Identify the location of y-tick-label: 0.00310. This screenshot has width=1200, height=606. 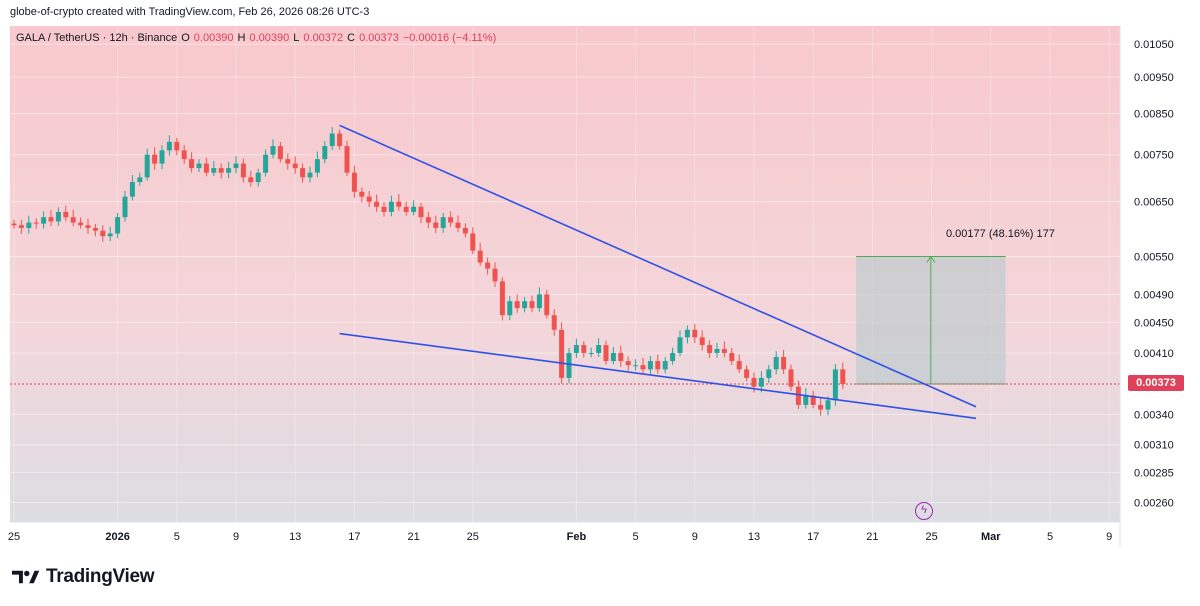
(1154, 446).